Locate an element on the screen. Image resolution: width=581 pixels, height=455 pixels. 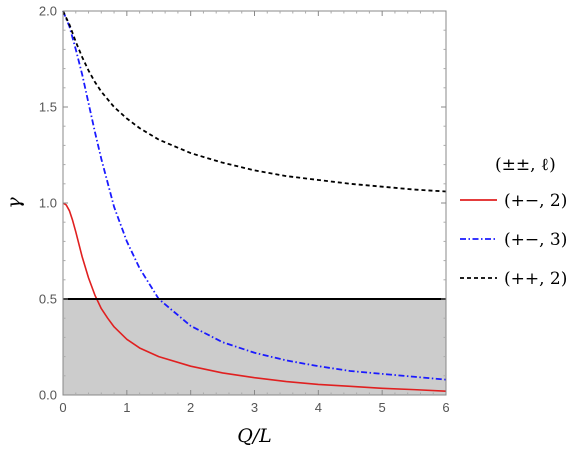
legend-entry-label: (+−, 2) is located at coordinates (535, 201).